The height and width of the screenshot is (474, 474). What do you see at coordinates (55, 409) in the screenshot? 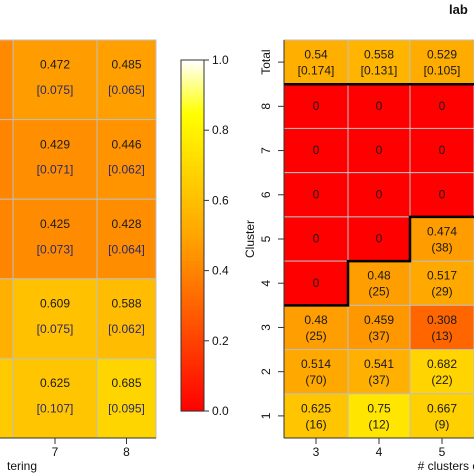
I see `cell-bracket: [0.107]` at bounding box center [55, 409].